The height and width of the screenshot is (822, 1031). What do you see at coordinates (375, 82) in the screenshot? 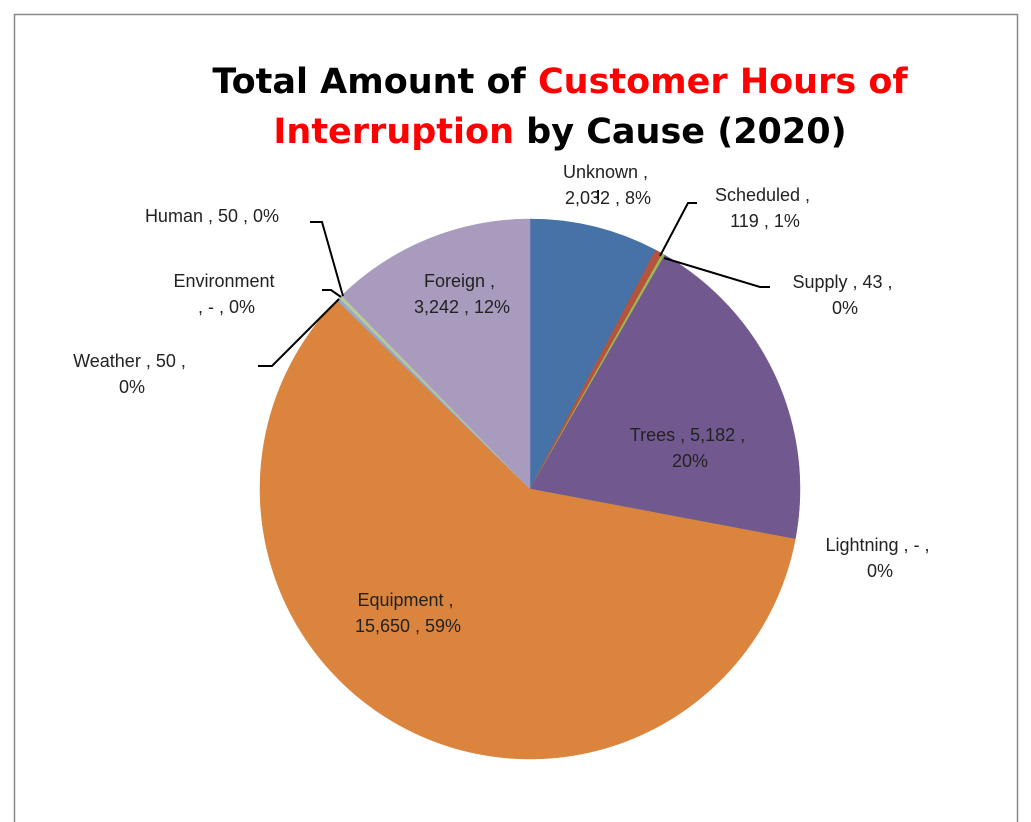
I see `title-part: Total Amount of` at bounding box center [375, 82].